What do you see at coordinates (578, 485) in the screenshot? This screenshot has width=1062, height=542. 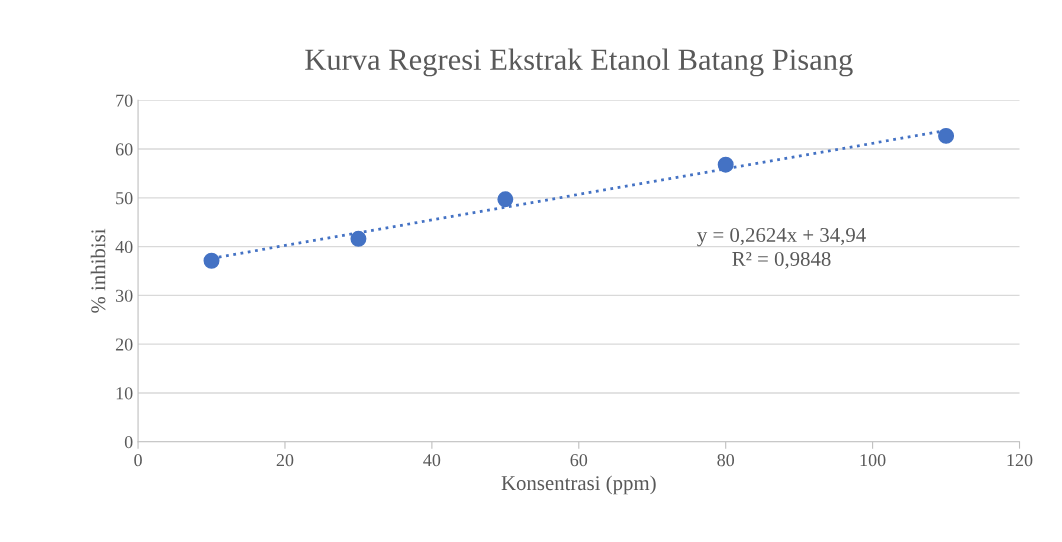 I see `x-axis-title: Konsentrasi (ppm)` at bounding box center [578, 485].